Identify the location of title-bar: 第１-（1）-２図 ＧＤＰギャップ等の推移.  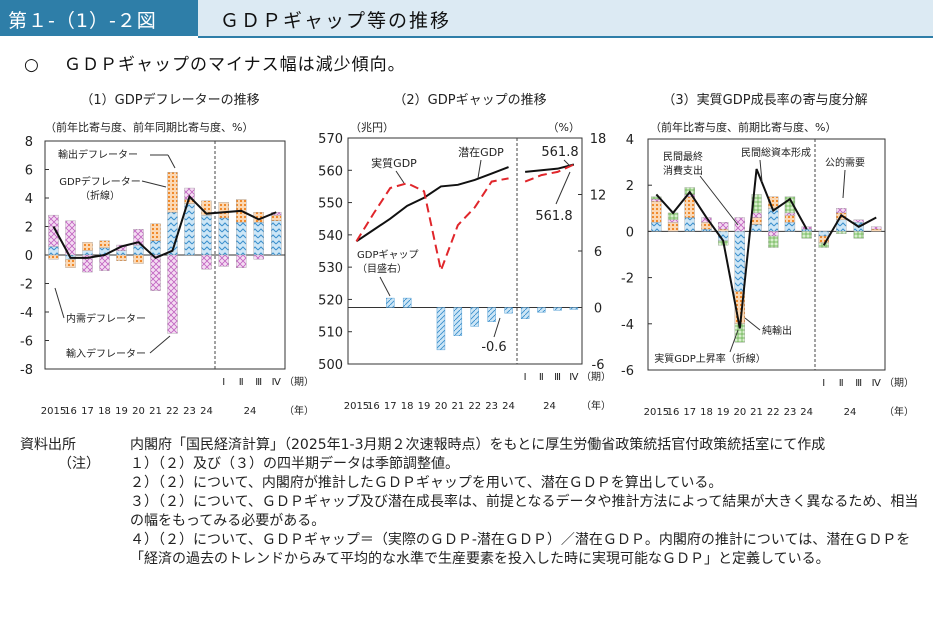
(466, 19).